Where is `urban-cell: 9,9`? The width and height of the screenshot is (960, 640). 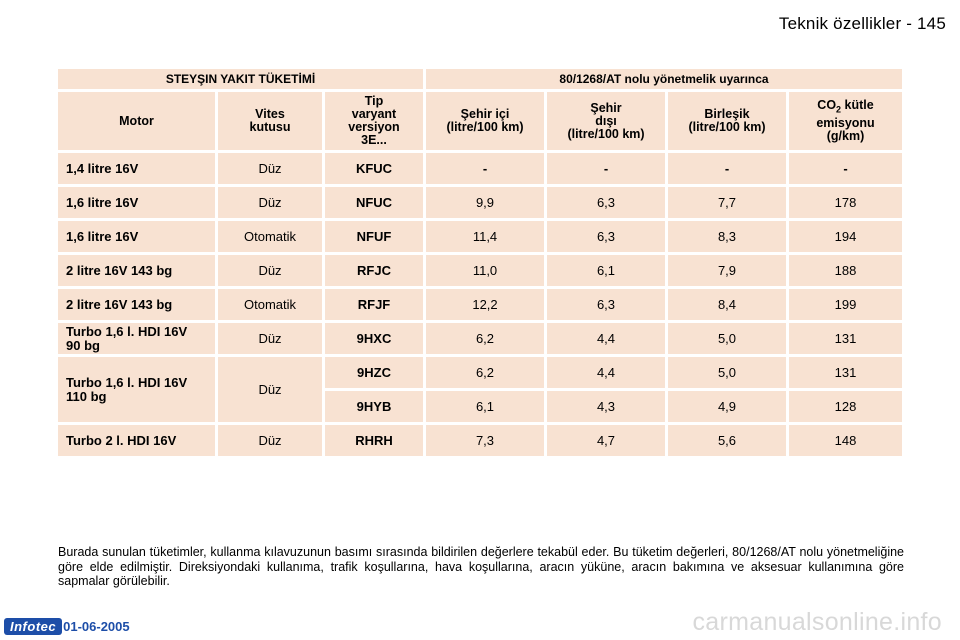 urban-cell: 9,9 is located at coordinates (485, 202).